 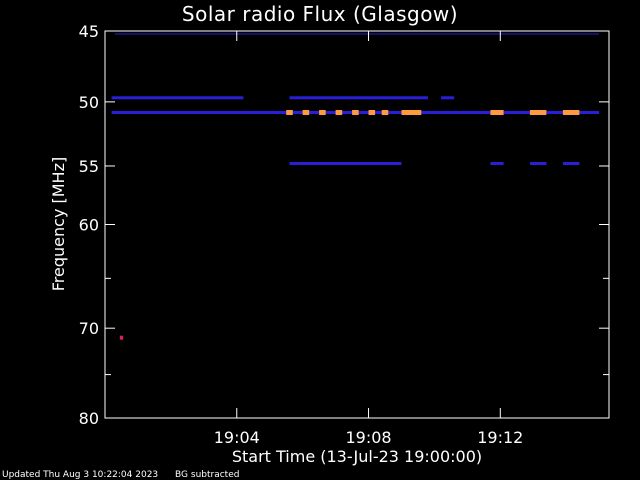 I want to click on y-axis-label: Frequency [MHz], so click(x=58, y=224).